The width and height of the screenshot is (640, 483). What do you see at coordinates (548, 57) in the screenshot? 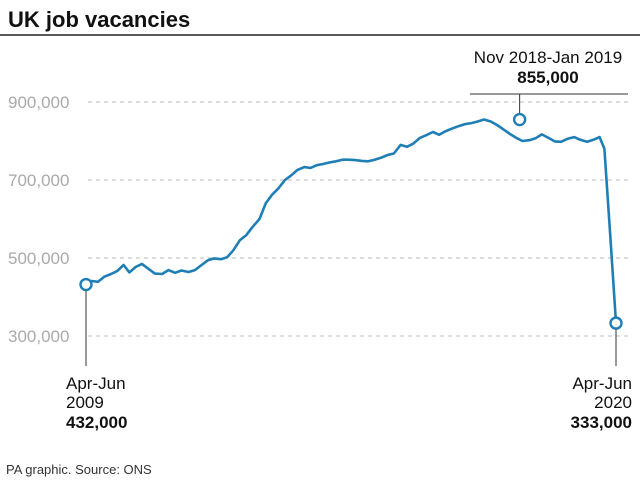
I see `annotation-peak-line1: Nov 2018-Jan 2019` at bounding box center [548, 57].